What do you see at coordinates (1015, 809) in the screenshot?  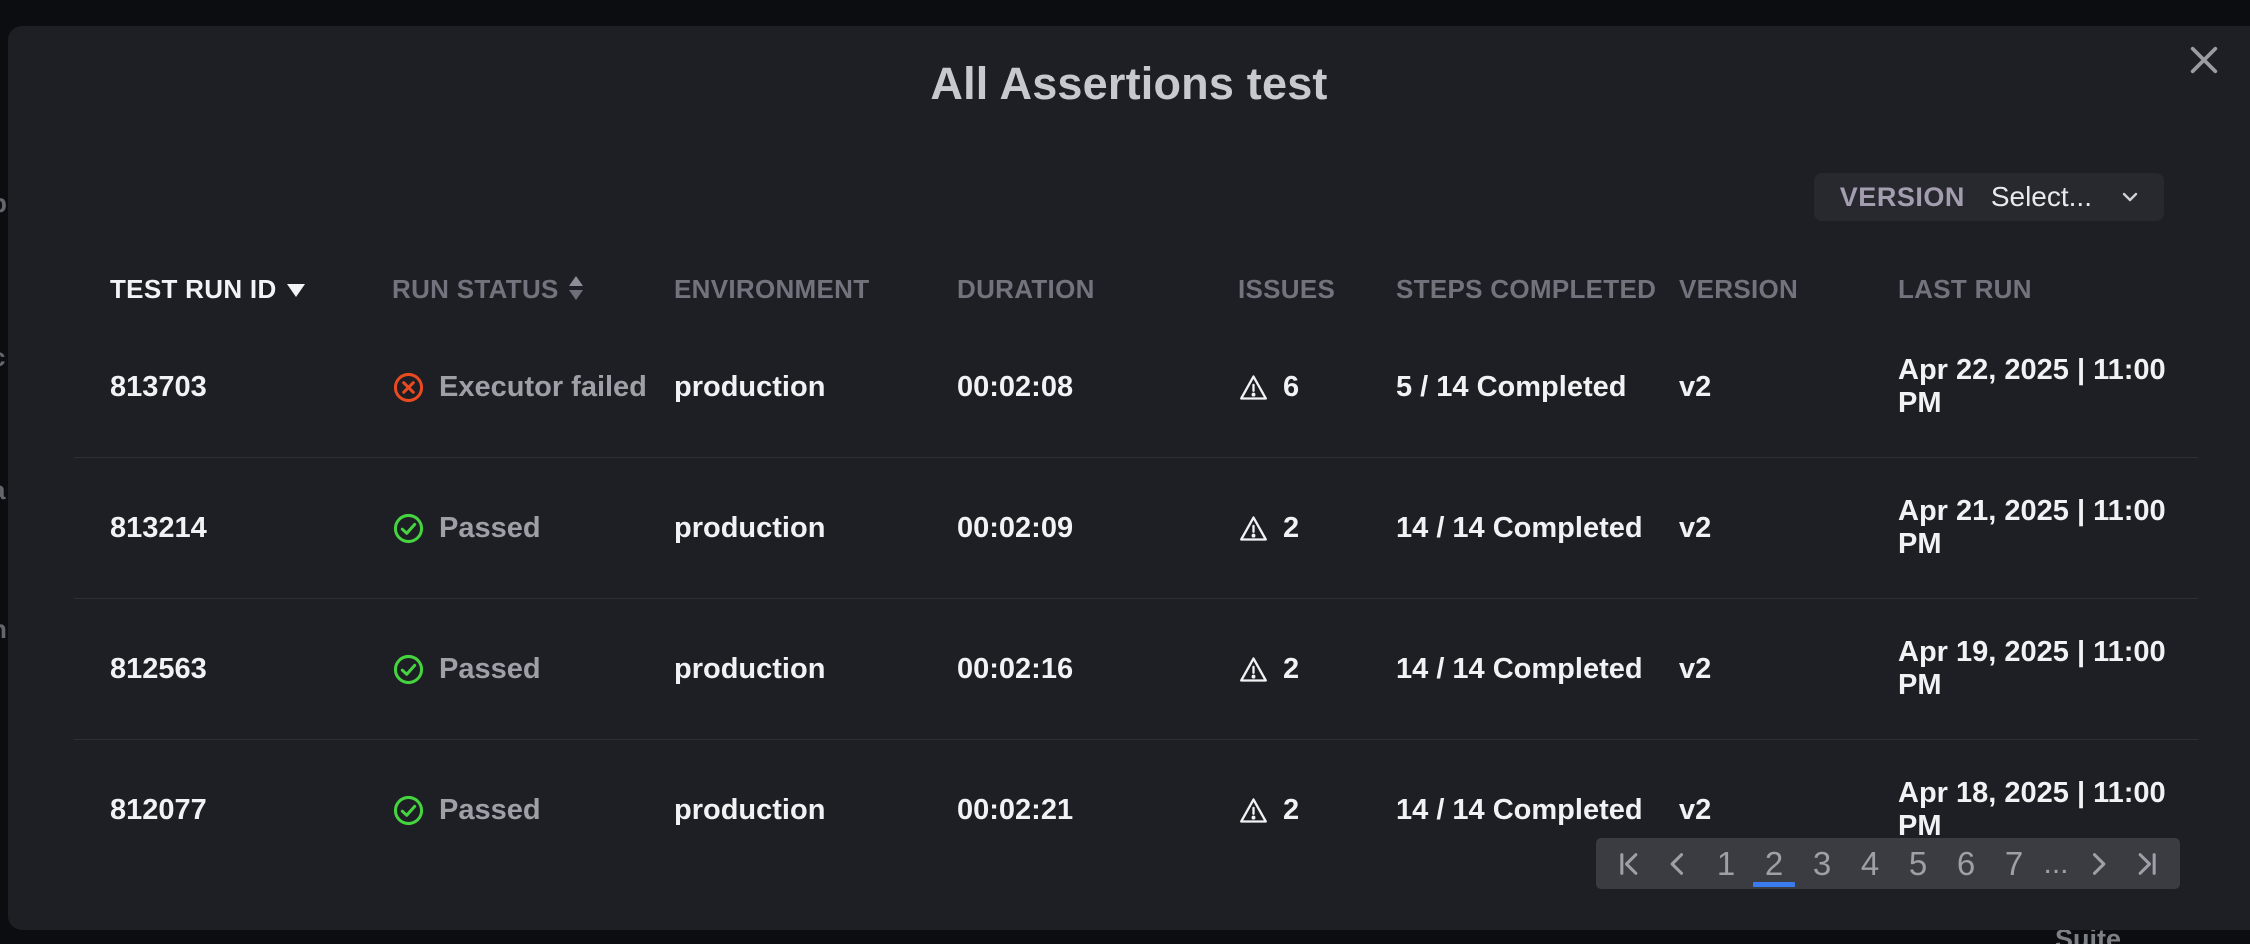 I see `cell-duration: 00:02:21` at bounding box center [1015, 809].